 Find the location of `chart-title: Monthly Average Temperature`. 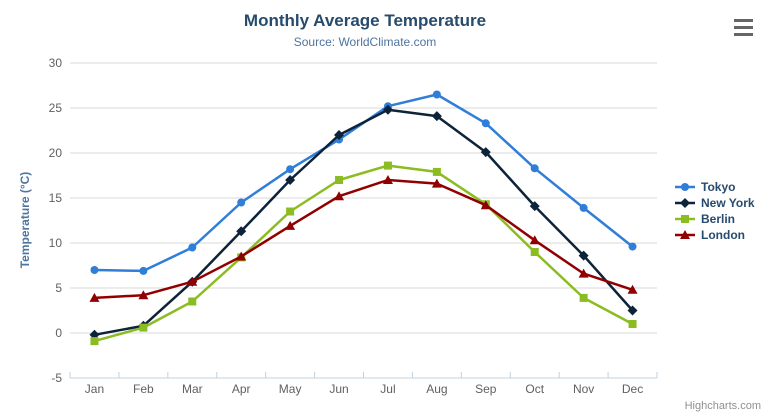

chart-title: Monthly Average Temperature is located at coordinates (365, 20).